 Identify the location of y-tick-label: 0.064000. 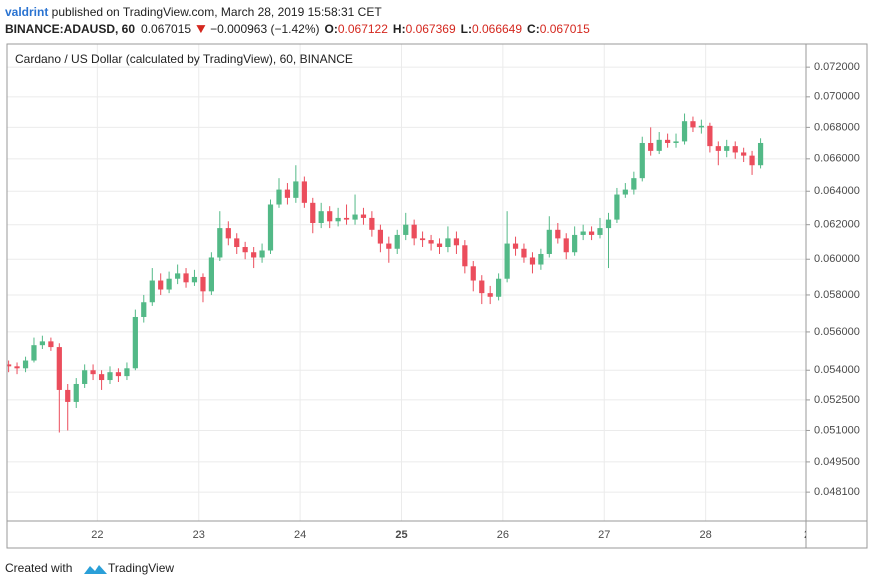
(837, 191).